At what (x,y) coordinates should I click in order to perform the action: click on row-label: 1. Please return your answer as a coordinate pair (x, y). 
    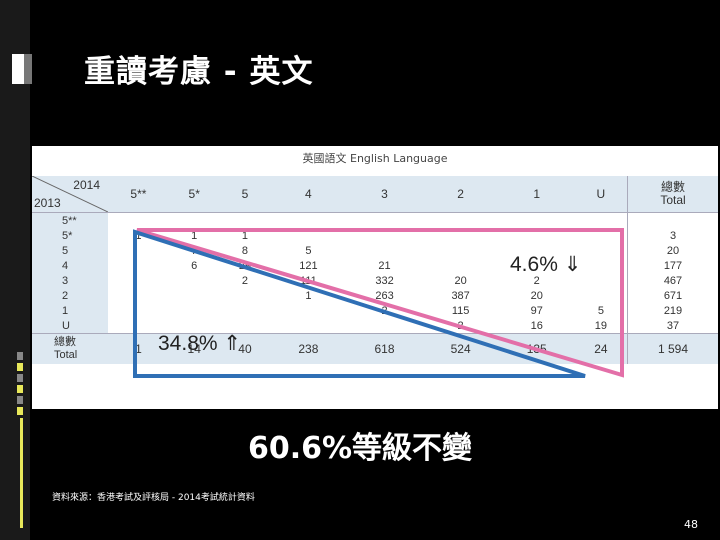
    Looking at the image, I should click on (70, 310).